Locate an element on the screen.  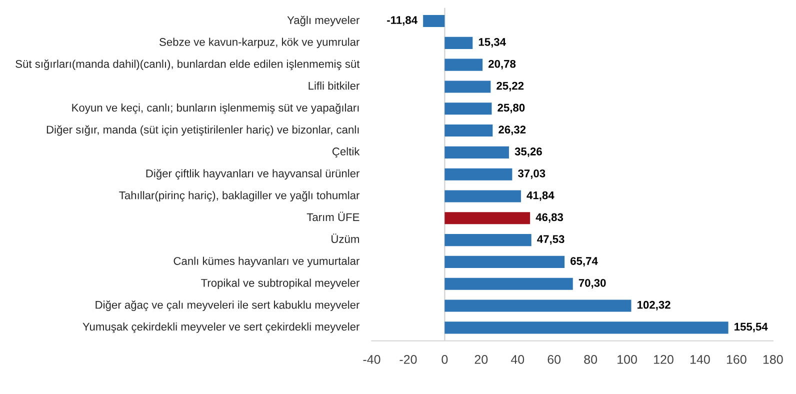
data-label: 46,83 is located at coordinates (550, 218).